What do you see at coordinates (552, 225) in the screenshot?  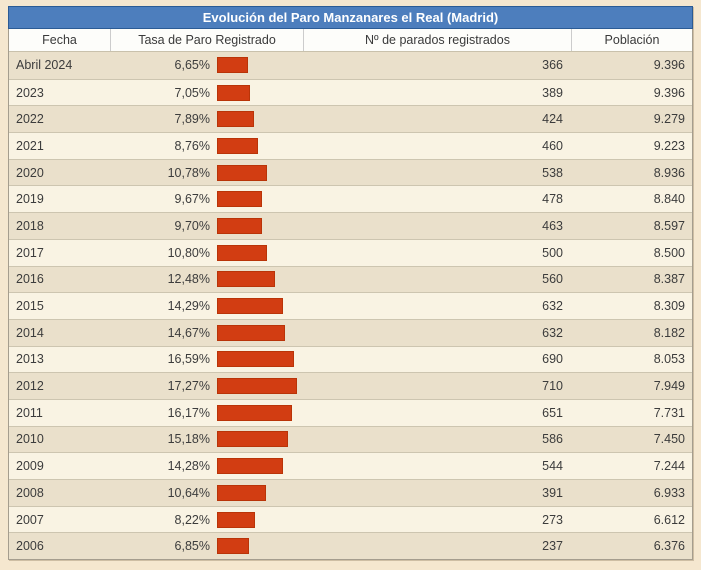 I see `parados-cell: 463` at bounding box center [552, 225].